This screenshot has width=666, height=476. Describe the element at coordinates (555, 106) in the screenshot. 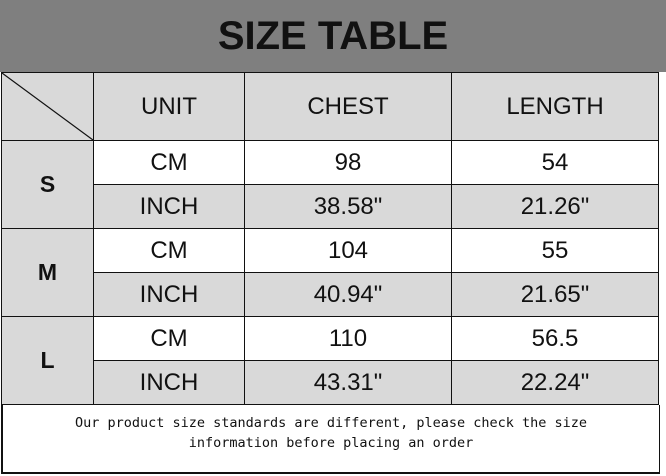

I see `header-length: LENGTH` at that location.